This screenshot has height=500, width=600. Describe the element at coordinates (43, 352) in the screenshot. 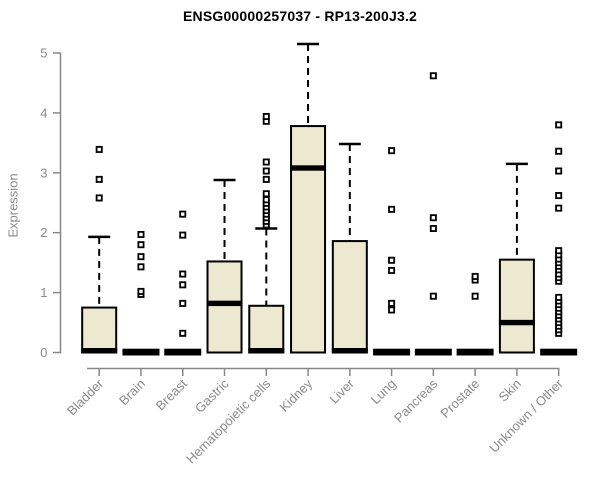

I see `y-tick-label: 0` at that location.